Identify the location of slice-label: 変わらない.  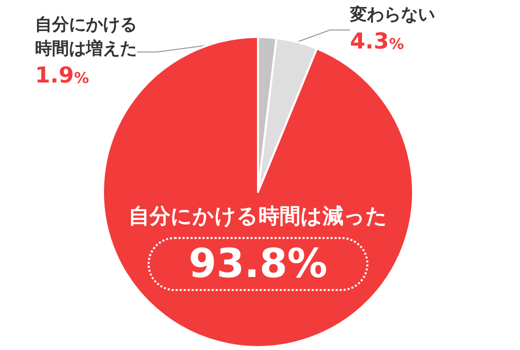
(392, 15).